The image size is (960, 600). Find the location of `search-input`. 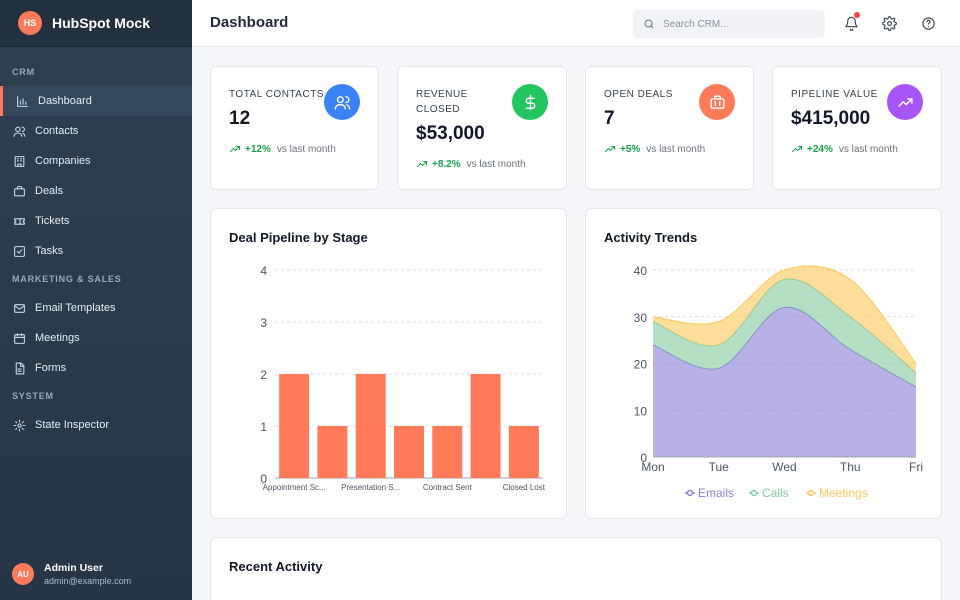

search-input is located at coordinates (738, 24).